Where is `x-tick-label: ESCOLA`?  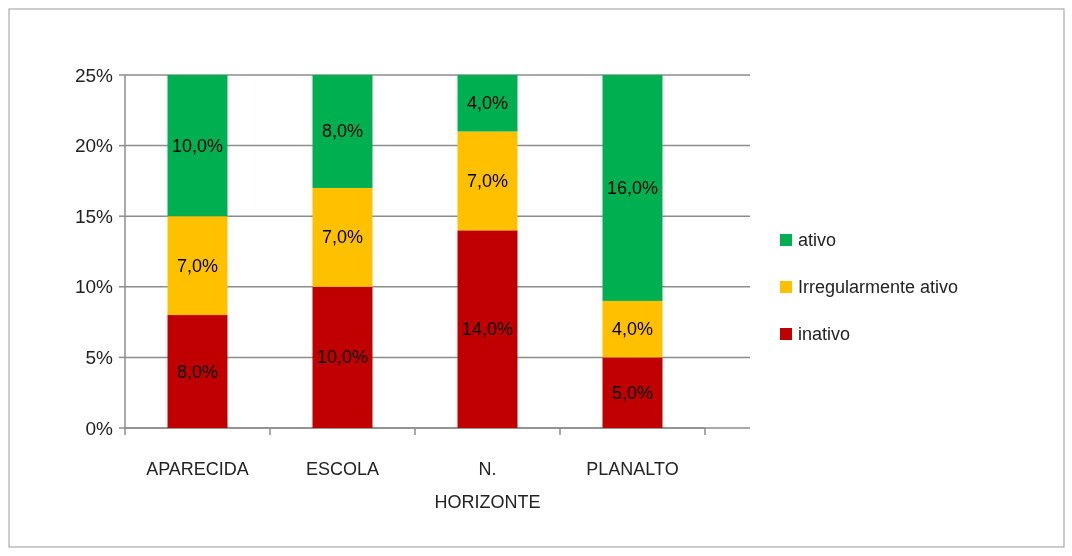 x-tick-label: ESCOLA is located at coordinates (342, 469).